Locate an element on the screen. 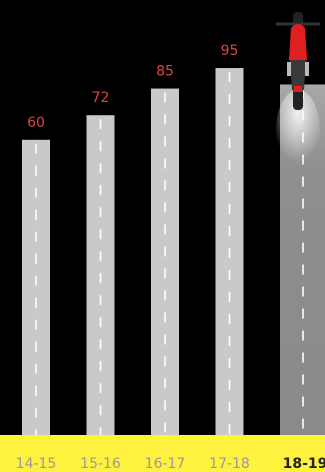 This screenshot has width=325, height=472. rear-wheel is located at coordinates (298, 99).